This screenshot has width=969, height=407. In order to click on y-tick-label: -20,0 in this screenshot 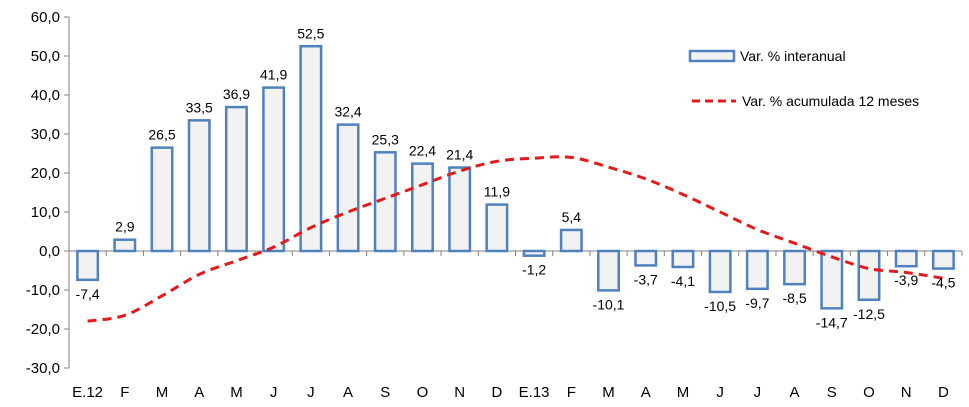, I will do `click(43, 329)`.